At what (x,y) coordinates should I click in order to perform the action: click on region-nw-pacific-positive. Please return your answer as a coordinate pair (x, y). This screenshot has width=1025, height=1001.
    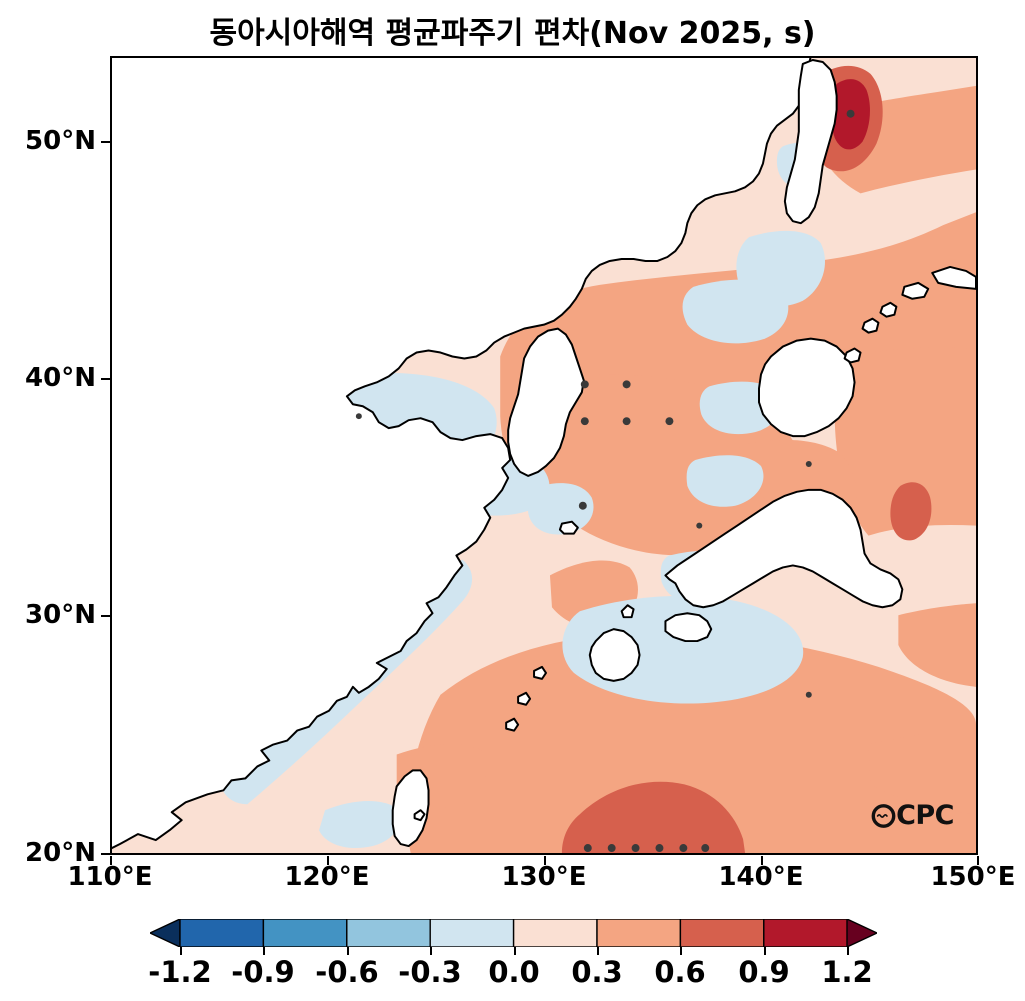
    Looking at the image, I should click on (905, 441).